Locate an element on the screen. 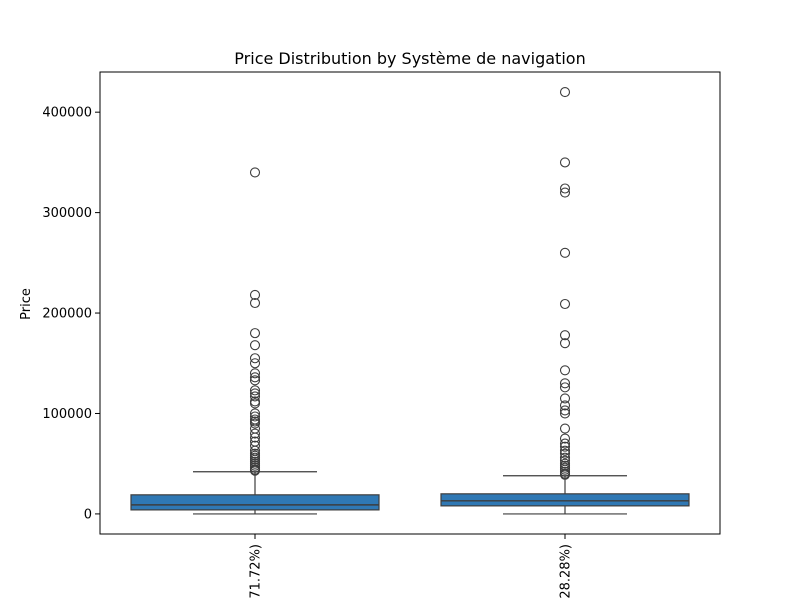 The image size is (800, 600). y-tick-label: 200000 is located at coordinates (67, 314).